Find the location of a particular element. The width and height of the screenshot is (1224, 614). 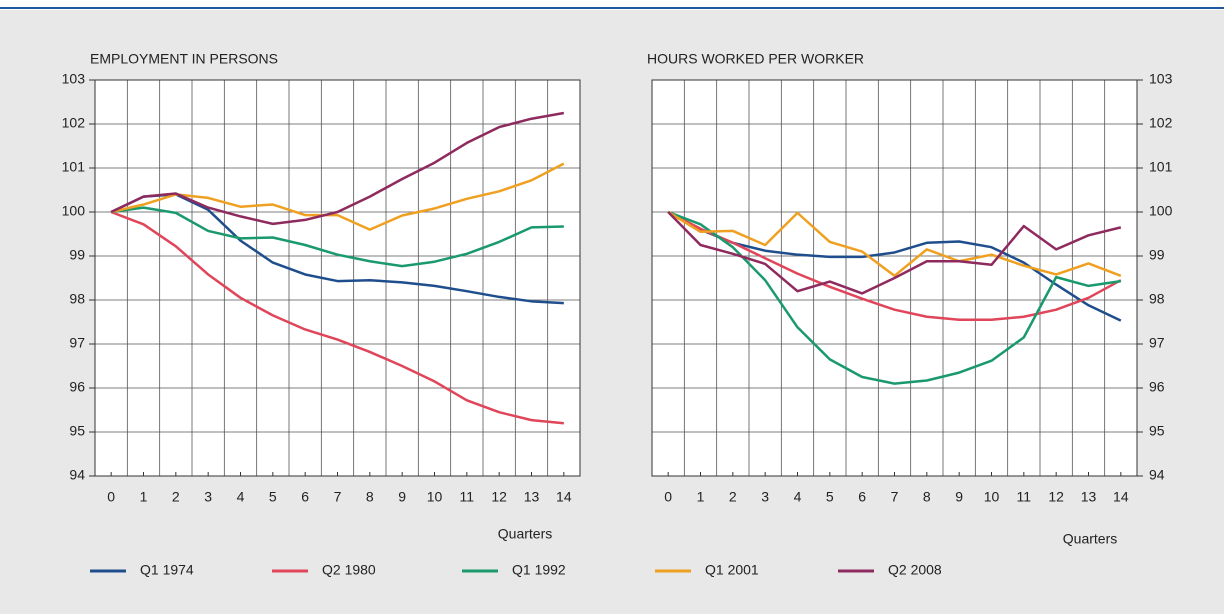

legend-label: Q2 2008 is located at coordinates (915, 570).